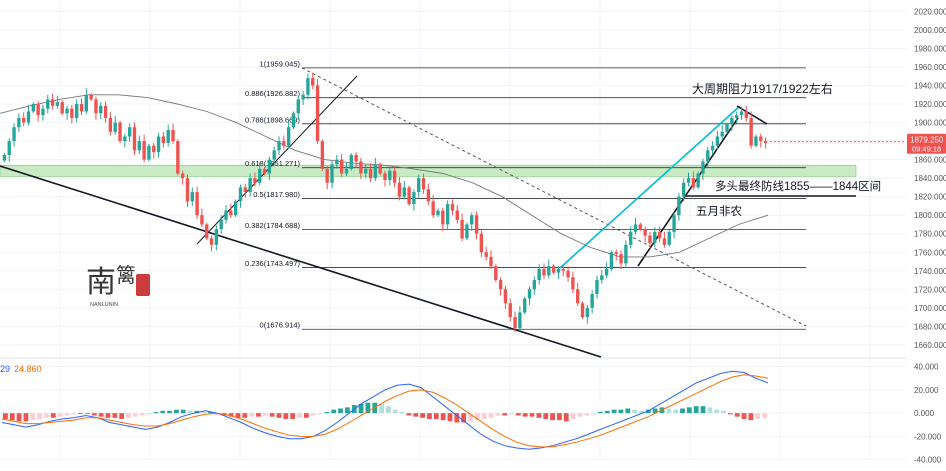 This screenshot has width=946, height=471. What do you see at coordinates (650, 187) in the screenshot?
I see `cyan-channel-line` at bounding box center [650, 187].